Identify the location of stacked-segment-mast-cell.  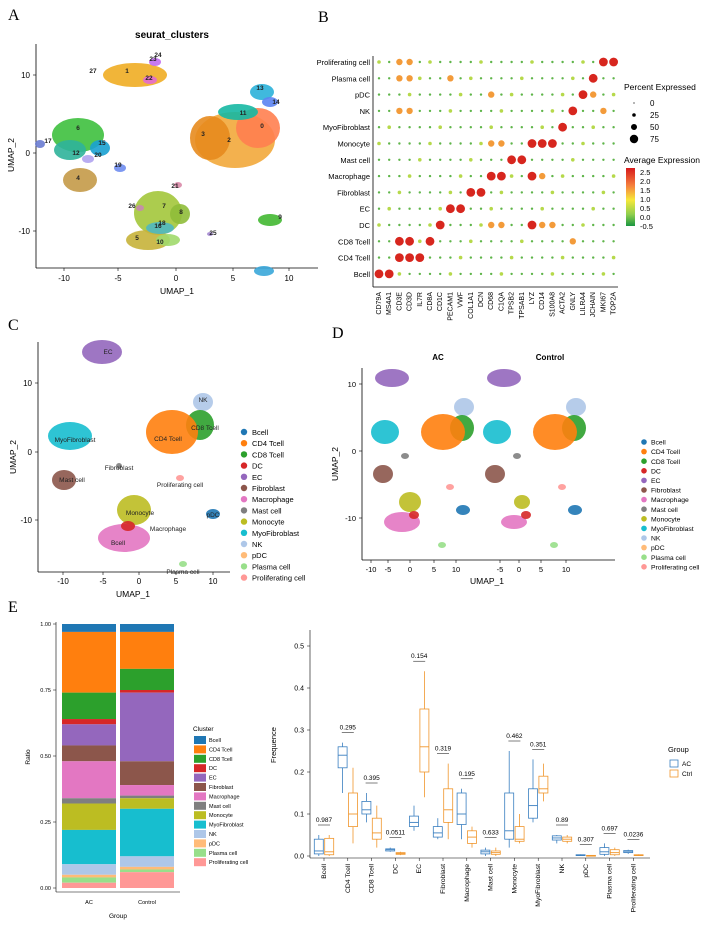
(89, 801).